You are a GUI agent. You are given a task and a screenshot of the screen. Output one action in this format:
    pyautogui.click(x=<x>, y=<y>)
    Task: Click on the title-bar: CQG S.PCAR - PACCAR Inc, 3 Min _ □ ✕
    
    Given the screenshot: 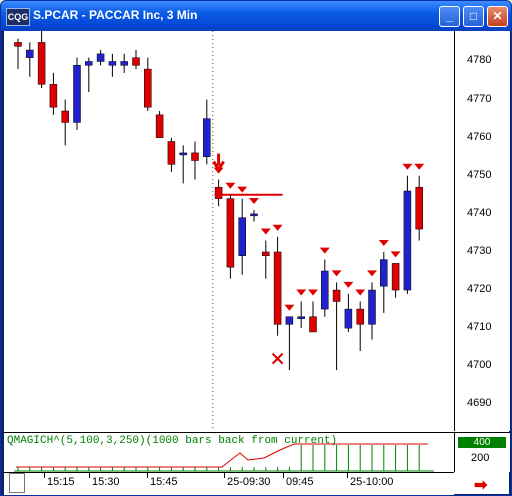 What is the action you would take?
    pyautogui.click(x=256, y=16)
    